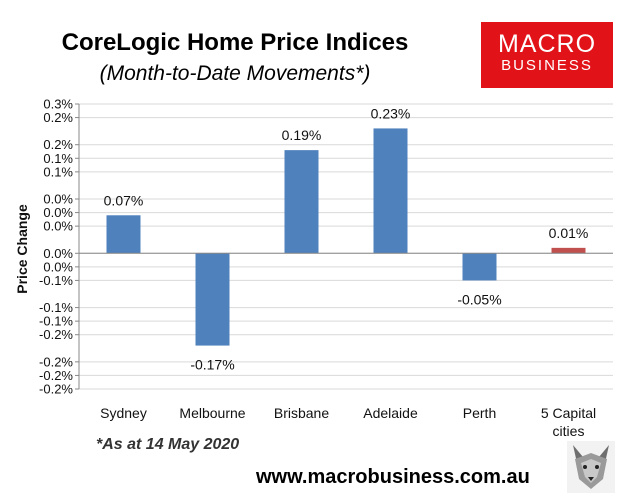 Image resolution: width=626 pixels, height=500 pixels. Describe the element at coordinates (390, 413) in the screenshot. I see `category-label: Adelaide` at that location.